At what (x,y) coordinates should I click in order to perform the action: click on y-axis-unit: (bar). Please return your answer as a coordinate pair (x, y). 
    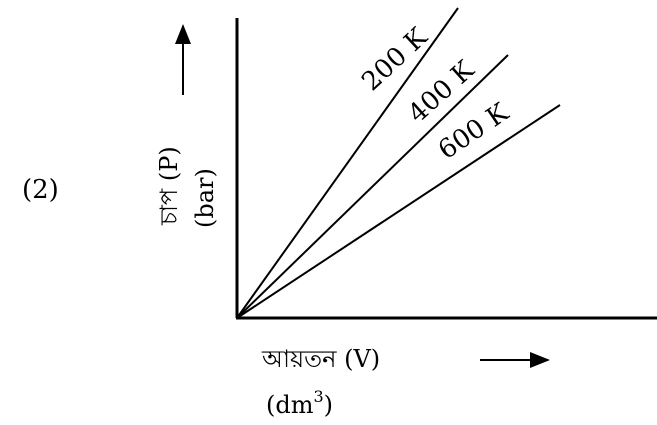
    Looking at the image, I should click on (205, 198).